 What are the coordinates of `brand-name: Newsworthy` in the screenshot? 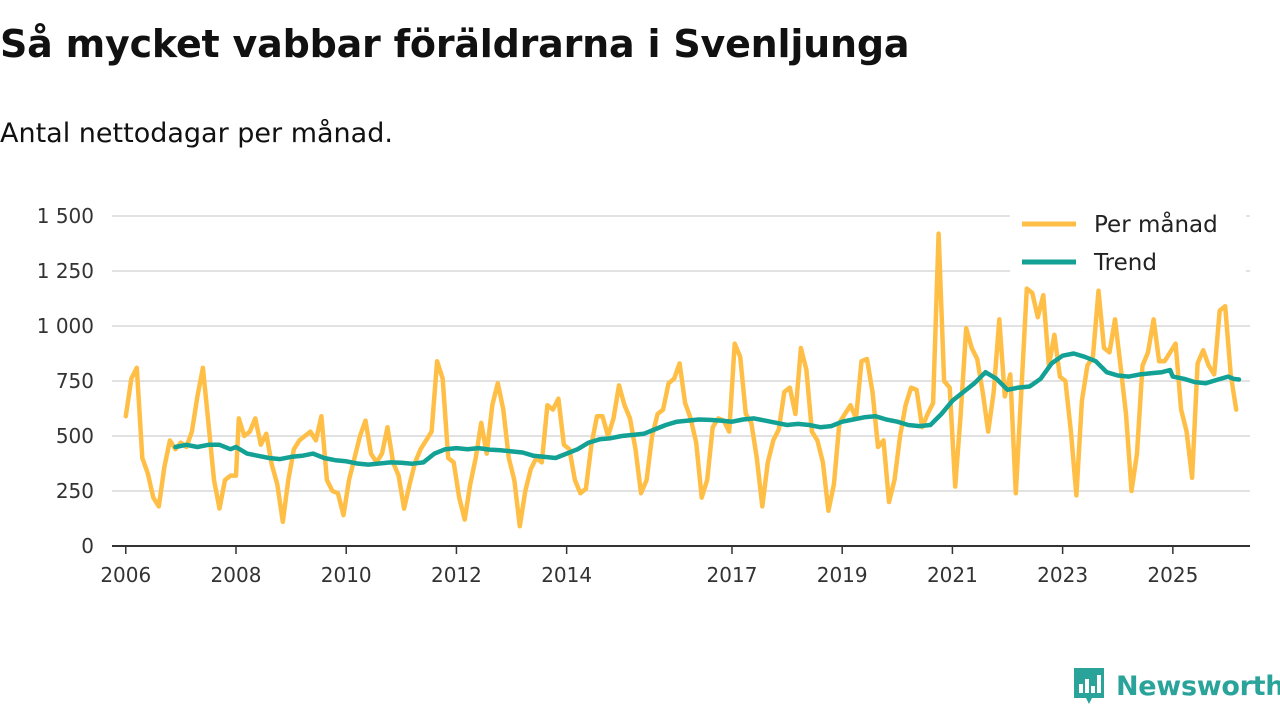 It's located at (1198, 686).